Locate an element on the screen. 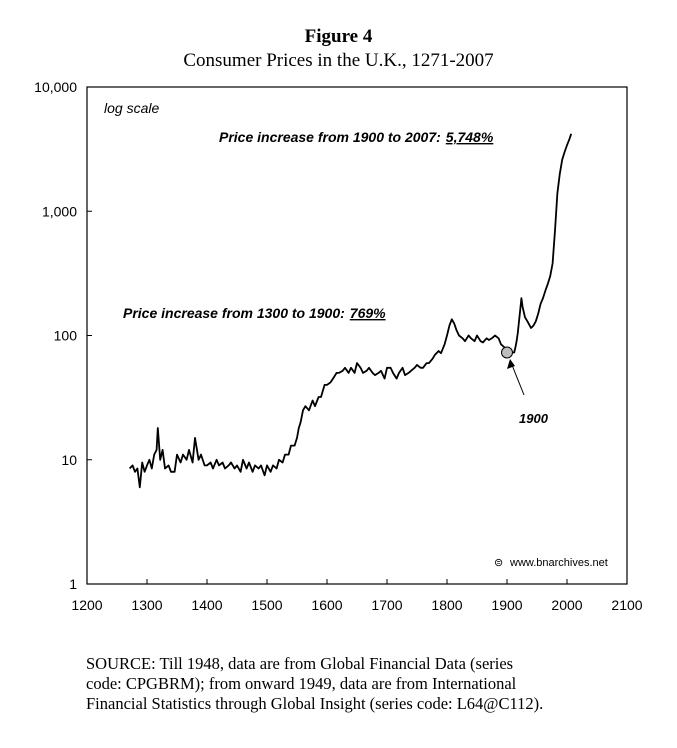 The image size is (677, 748). marker-label: 1900 is located at coordinates (534, 418).